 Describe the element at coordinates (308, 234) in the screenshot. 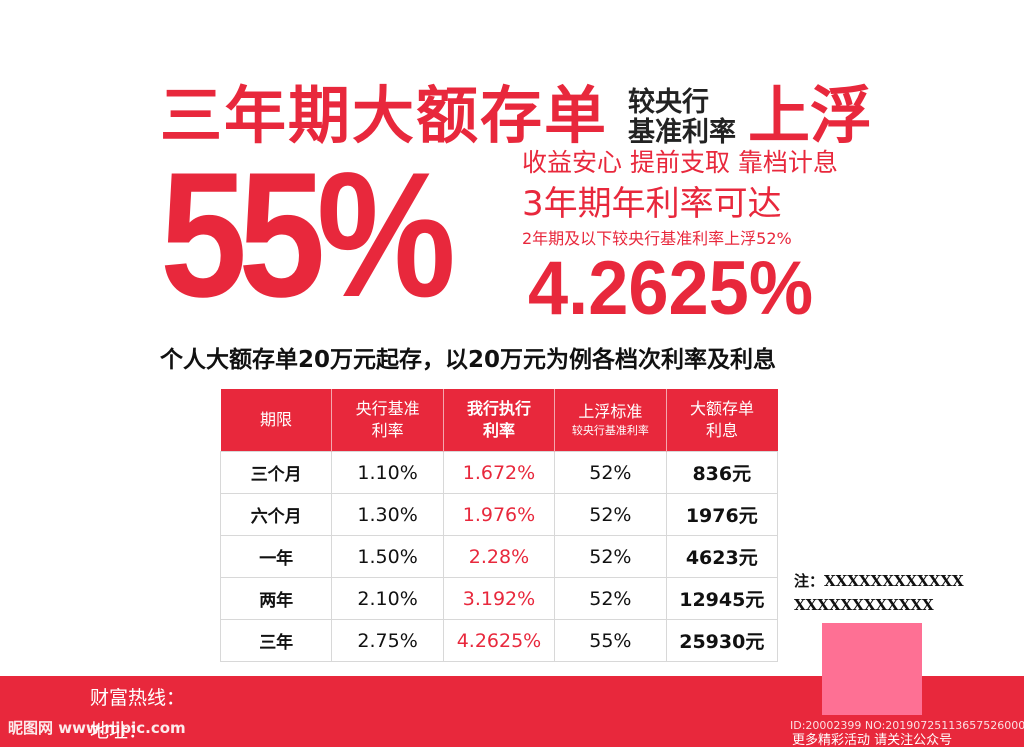

I see `big-rate-percent: 55%` at that location.